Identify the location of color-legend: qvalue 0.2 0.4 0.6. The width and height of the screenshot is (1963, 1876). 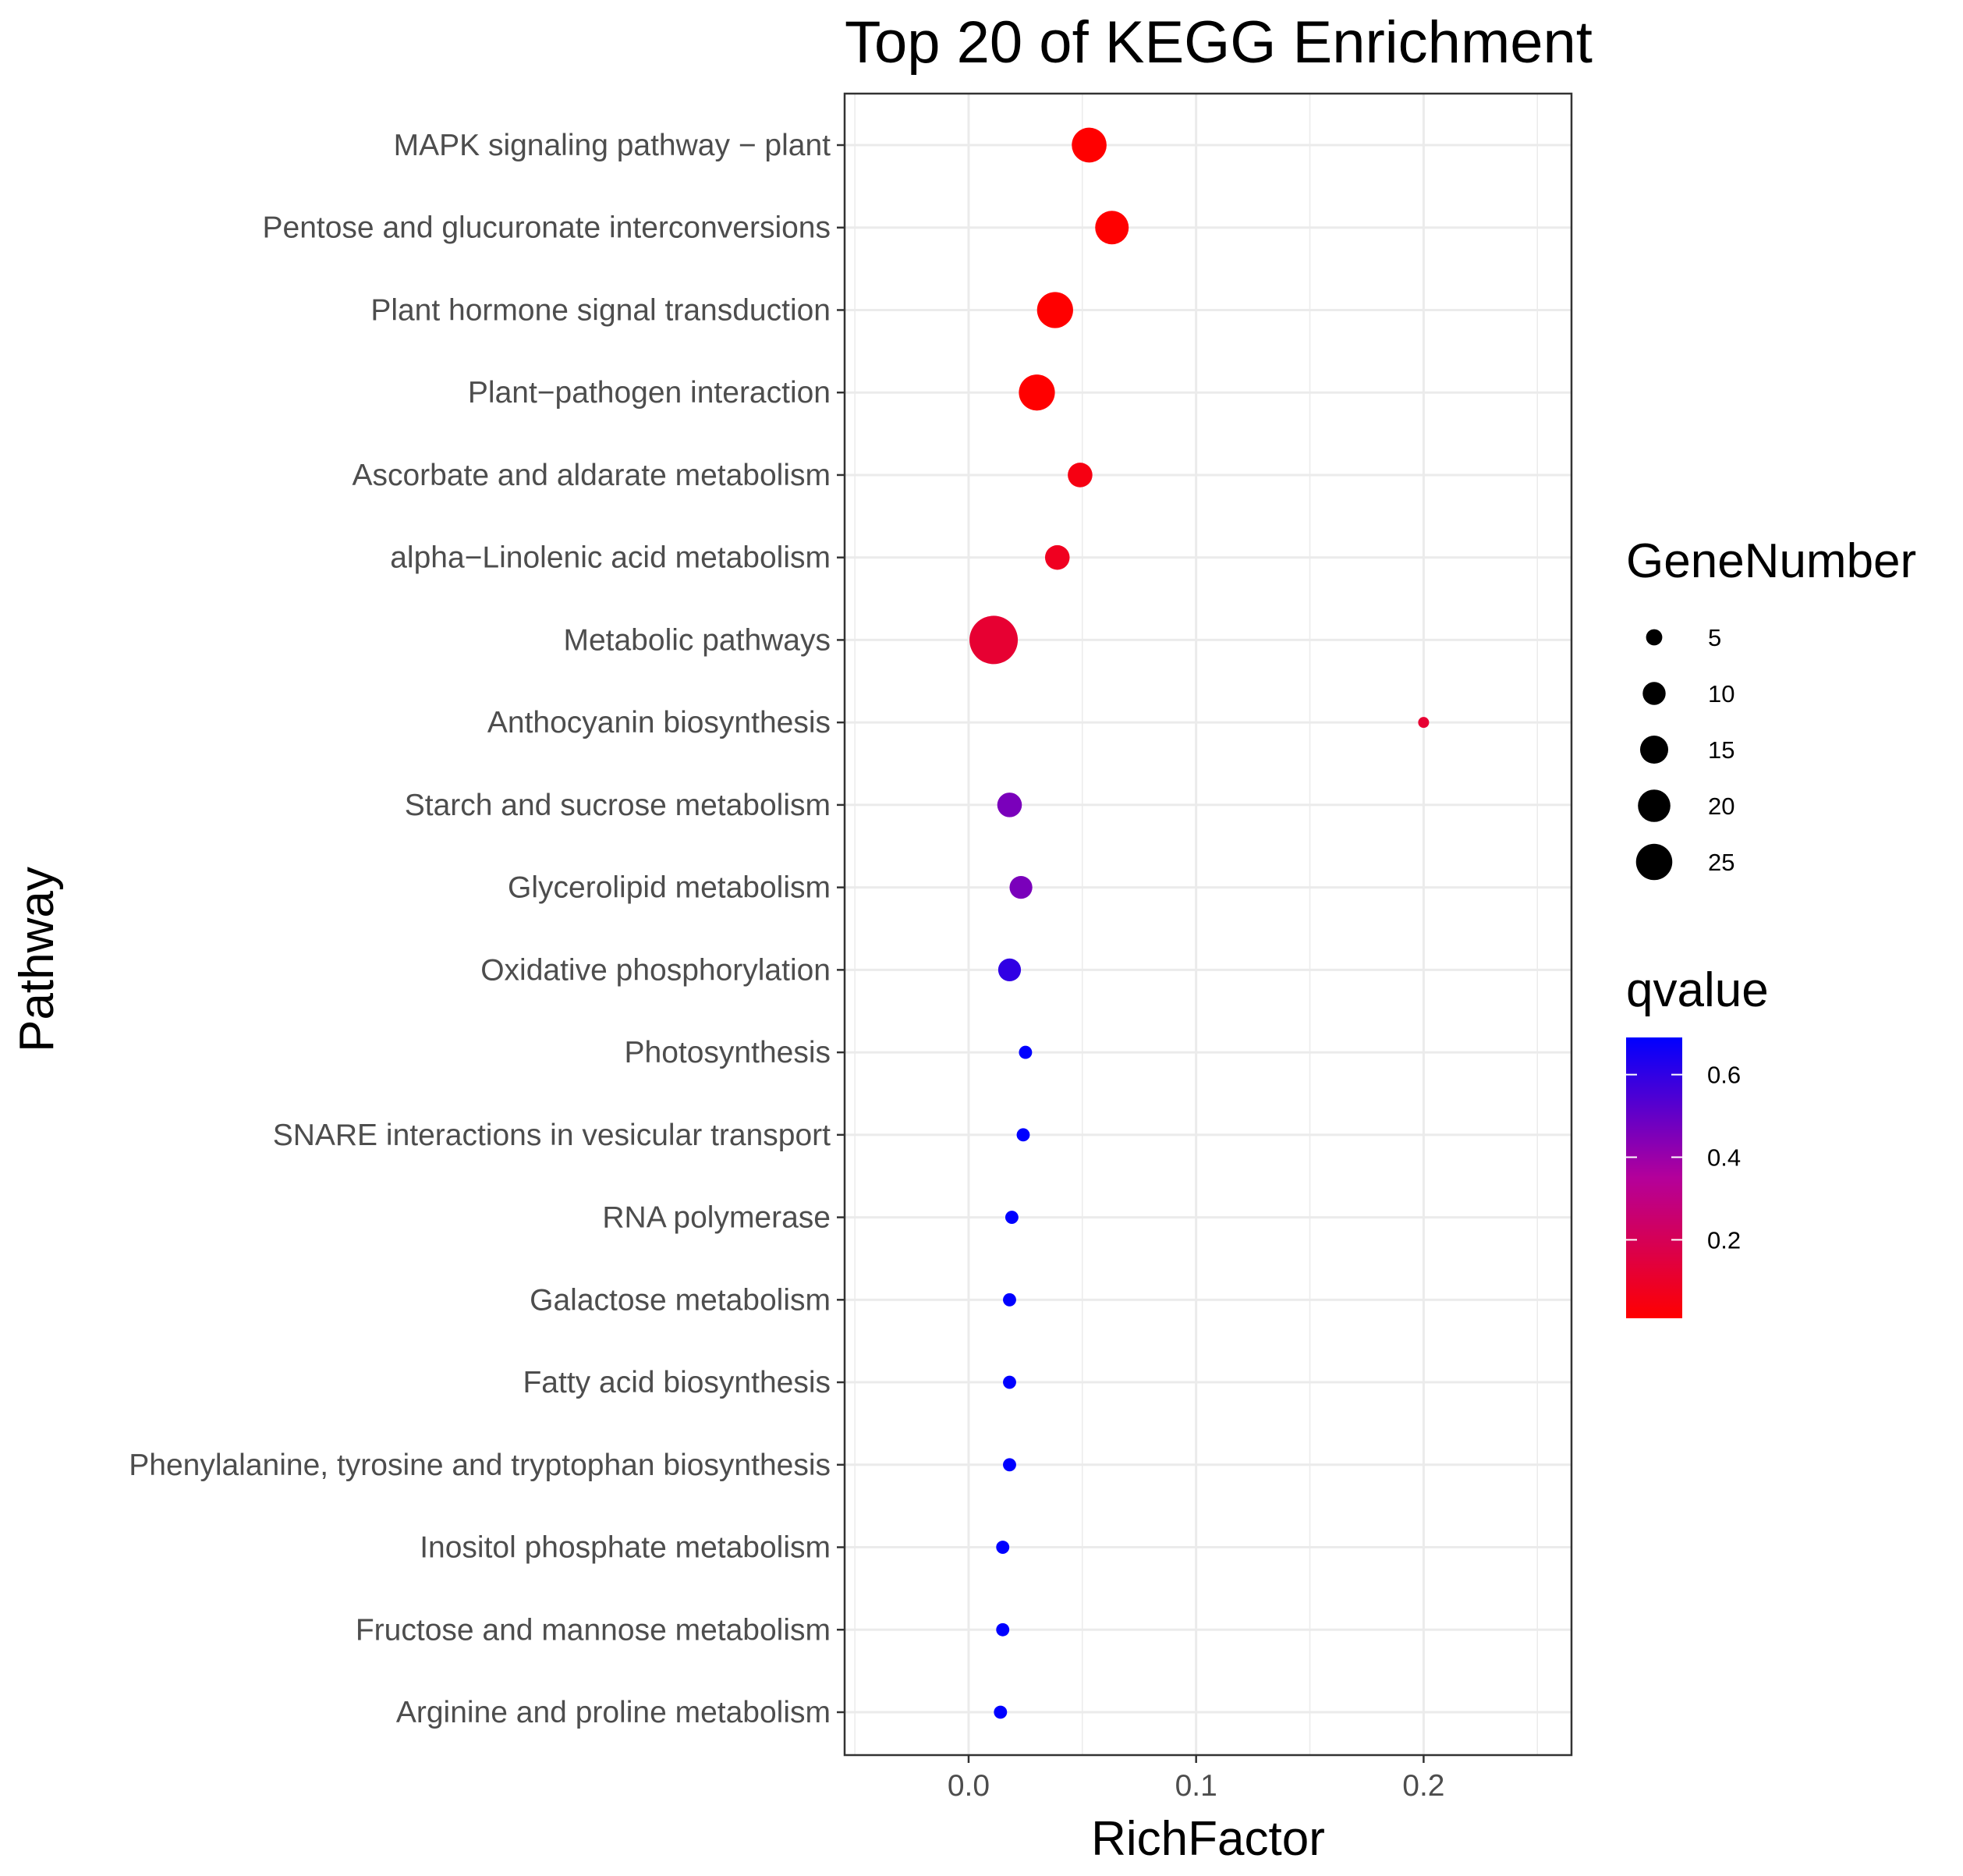
(1697, 1140).